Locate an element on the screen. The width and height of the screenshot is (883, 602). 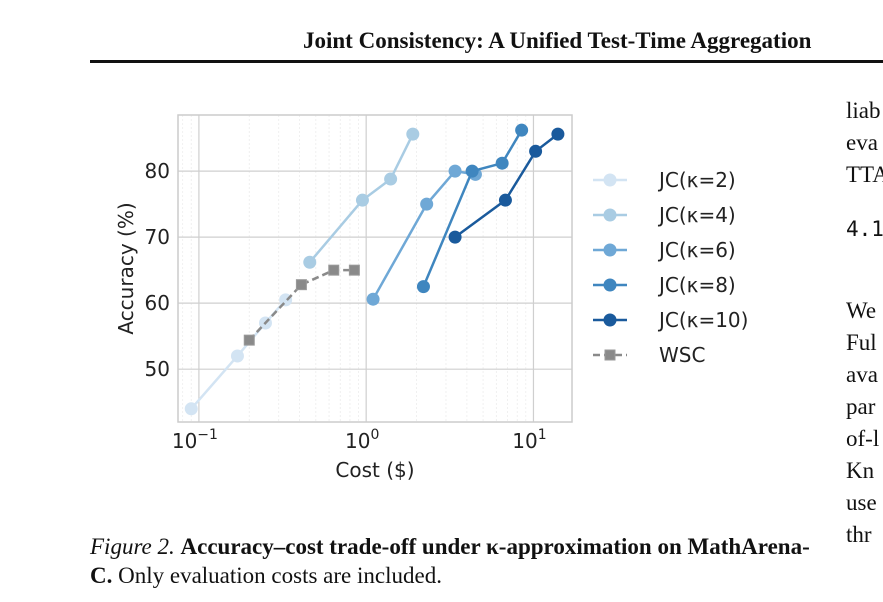
legend-label: JC(κ=2) is located at coordinates (696, 180).